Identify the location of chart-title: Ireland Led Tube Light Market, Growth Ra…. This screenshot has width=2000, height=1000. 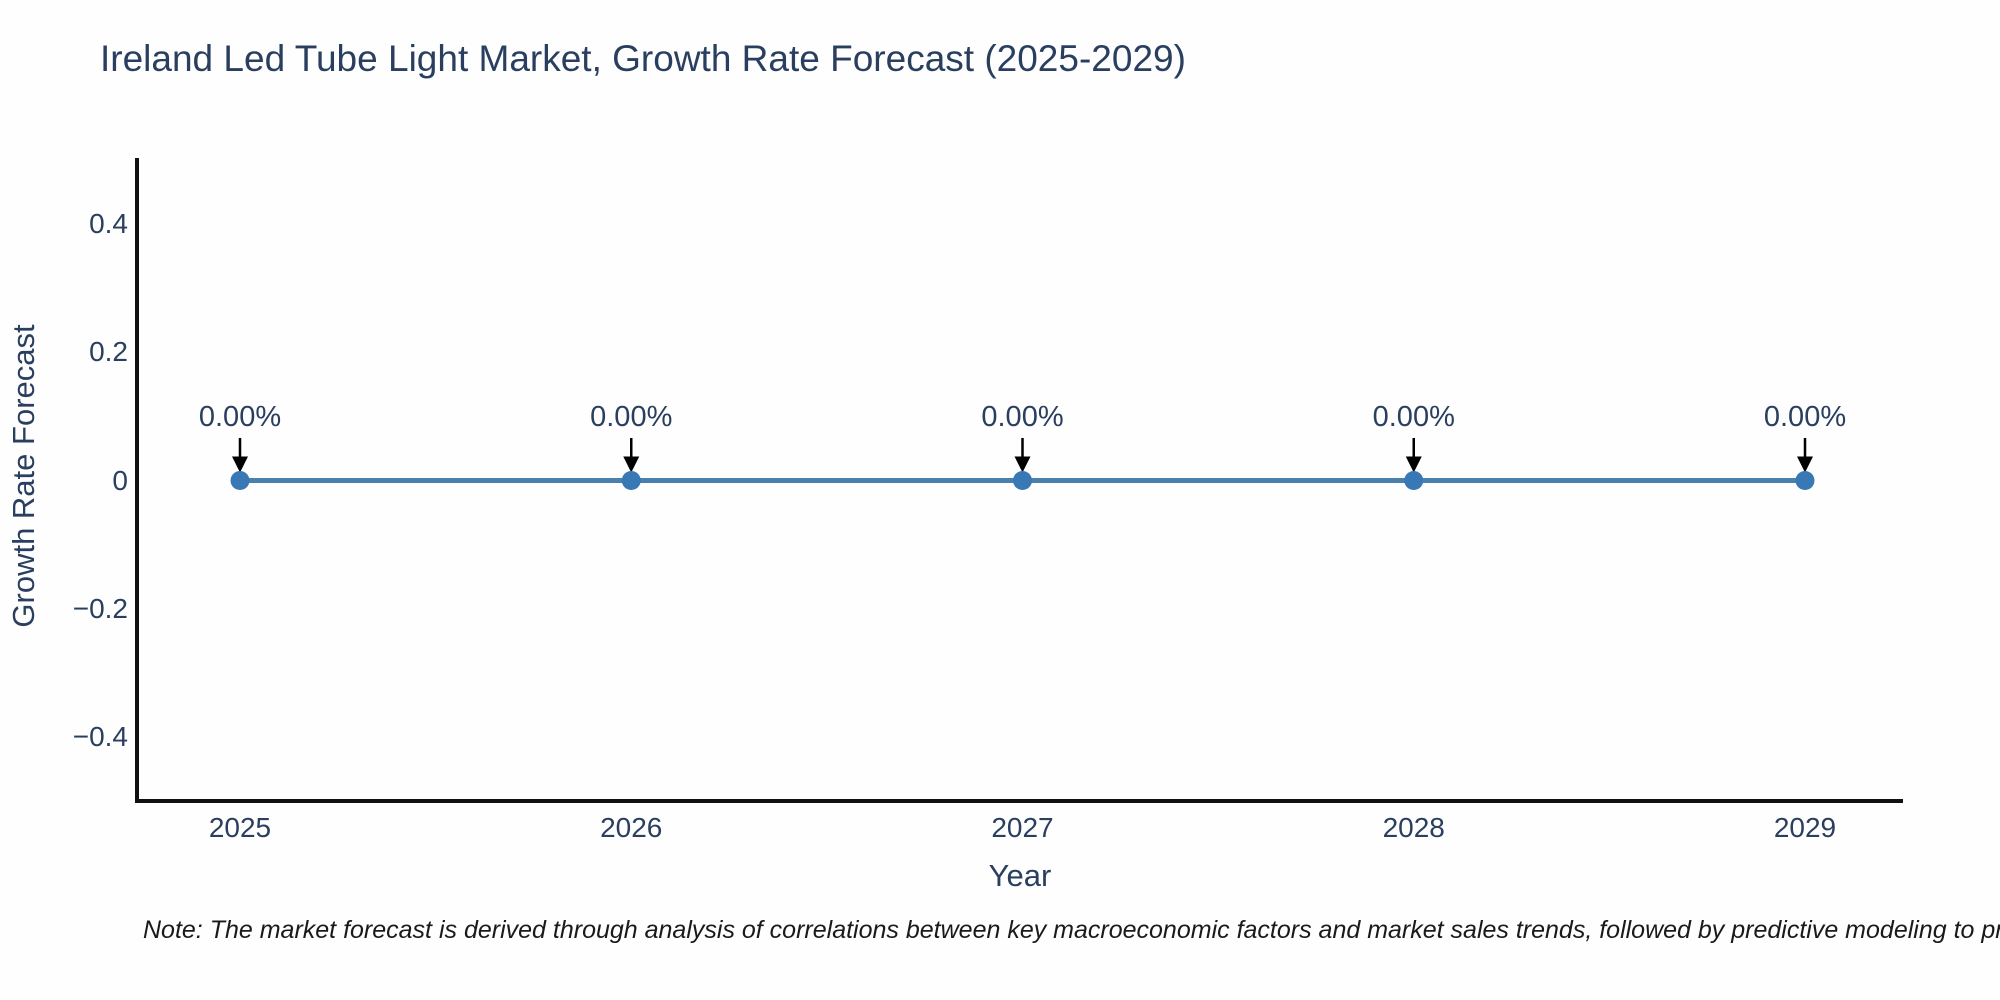
(643, 58).